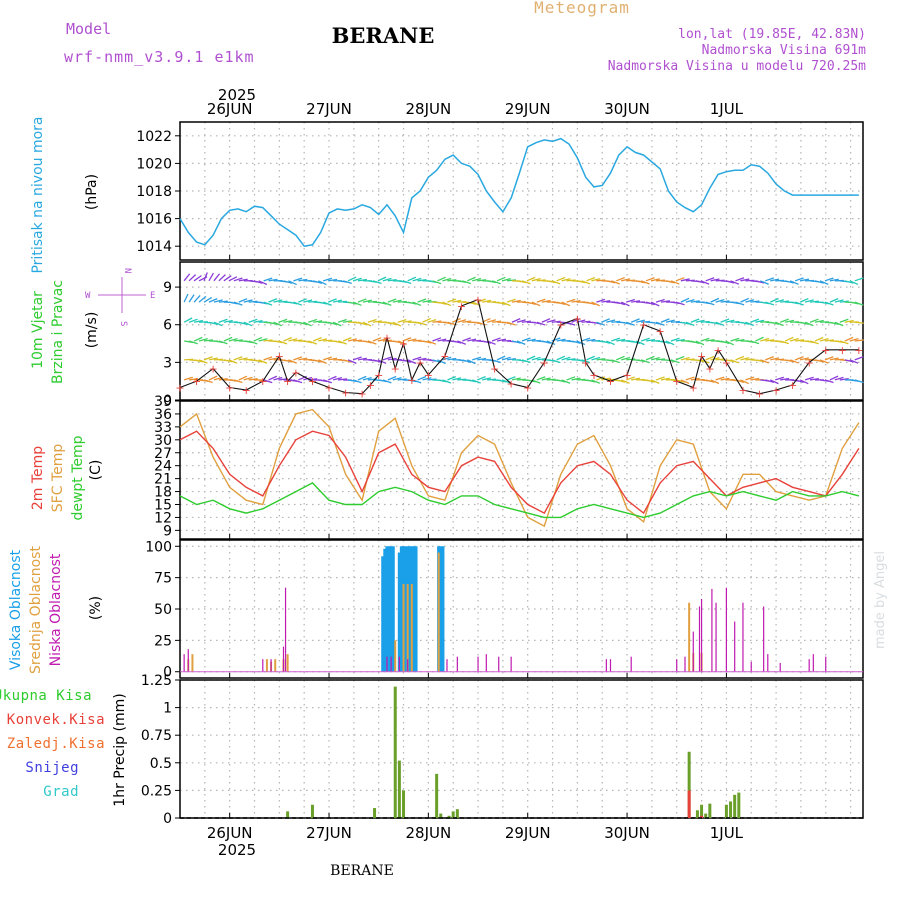 Image resolution: width=900 pixels, height=900 pixels. Describe the element at coordinates (500, 191) in the screenshot. I see `pressure-panel: 1014 1016 1018 1020 1022` at that location.